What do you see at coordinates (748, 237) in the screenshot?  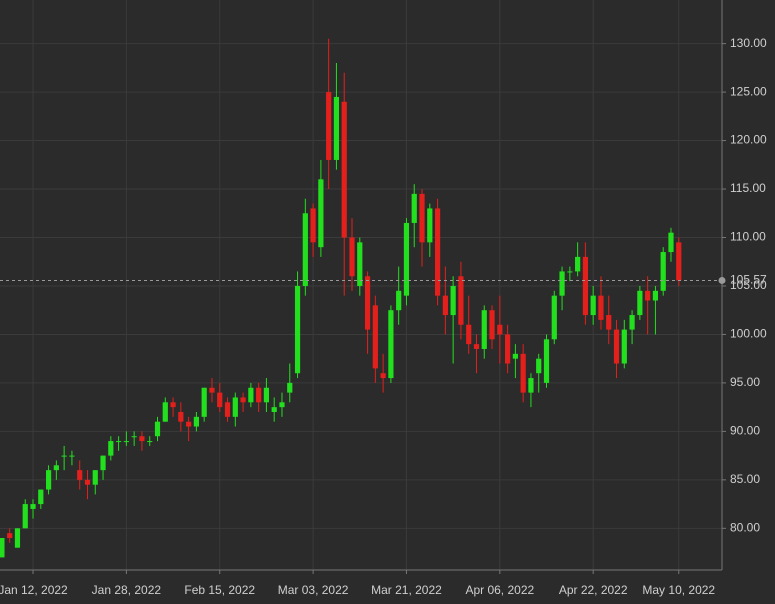 I see `y-tick-label: 110.00` at bounding box center [748, 237].